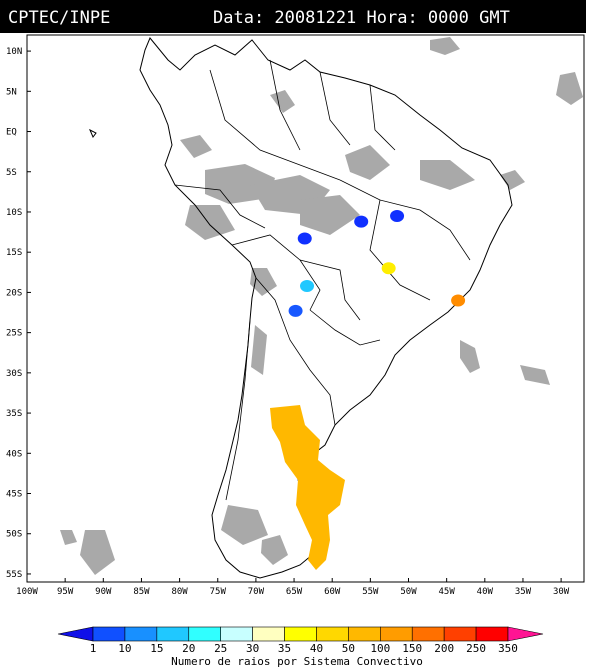 The height and width of the screenshot is (670, 600). Describe the element at coordinates (297, 661) in the screenshot. I see `colorbar-title: Numero de raios por Sistema Convectivo` at that location.